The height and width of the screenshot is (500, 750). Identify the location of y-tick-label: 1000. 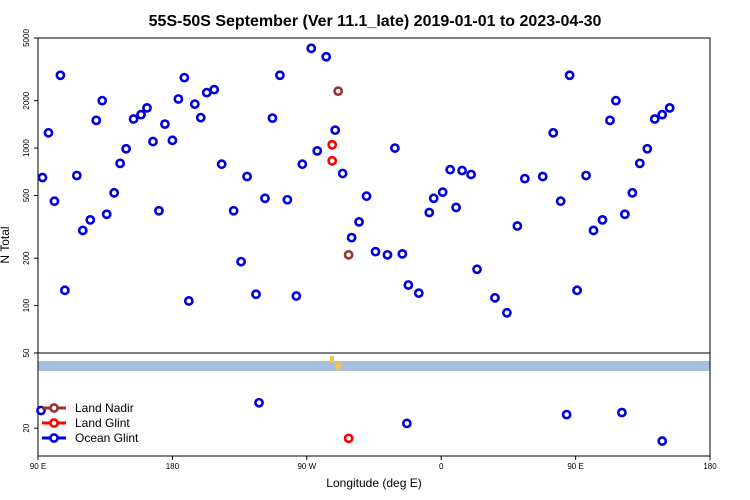
(26, 148).